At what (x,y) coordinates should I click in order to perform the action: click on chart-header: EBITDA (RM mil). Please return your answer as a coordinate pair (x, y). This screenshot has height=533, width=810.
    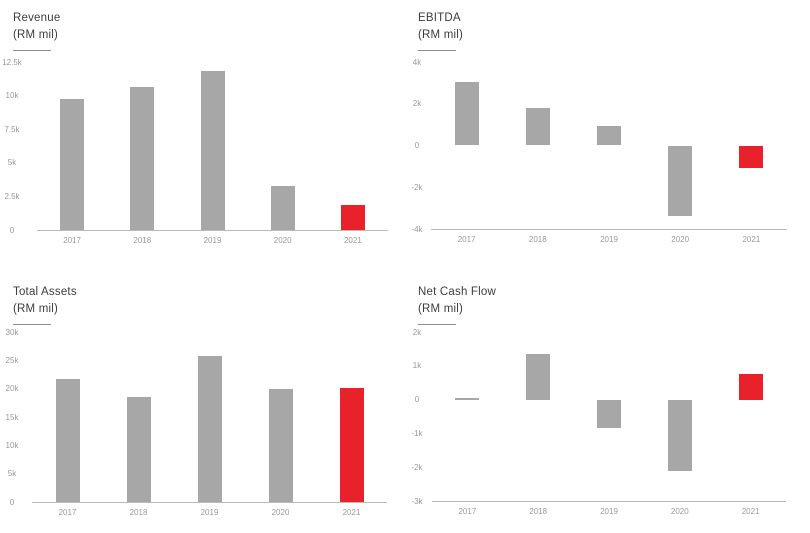
    Looking at the image, I should click on (440, 30).